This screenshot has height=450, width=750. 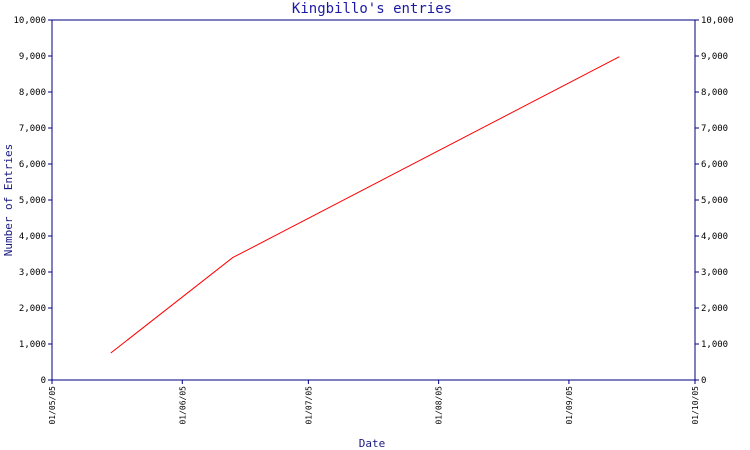 What do you see at coordinates (8, 200) in the screenshot?
I see `y-axis-title: Number of Entries` at bounding box center [8, 200].